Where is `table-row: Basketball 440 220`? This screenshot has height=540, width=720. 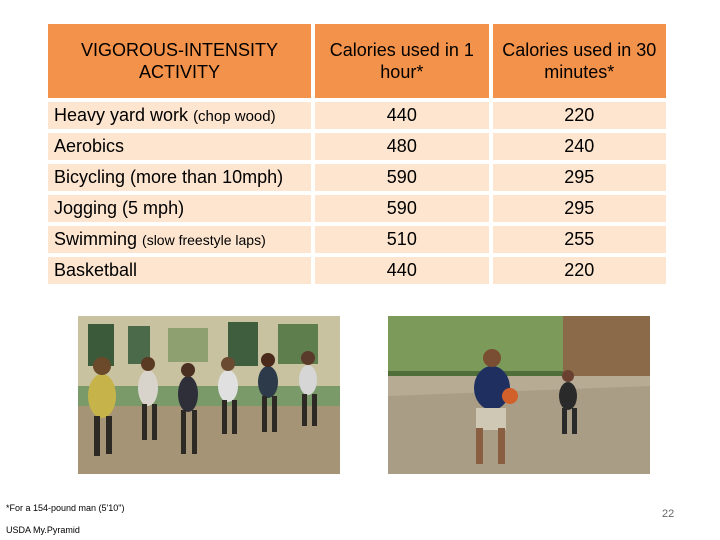 table-row: Basketball 440 220 is located at coordinates (357, 268).